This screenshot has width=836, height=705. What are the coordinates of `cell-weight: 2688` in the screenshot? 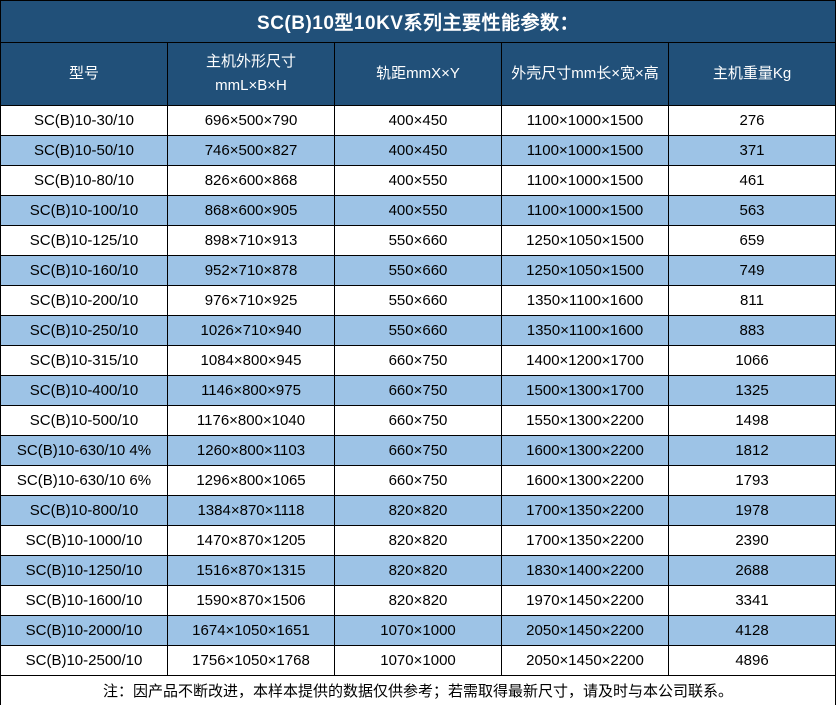 It's located at (752, 570).